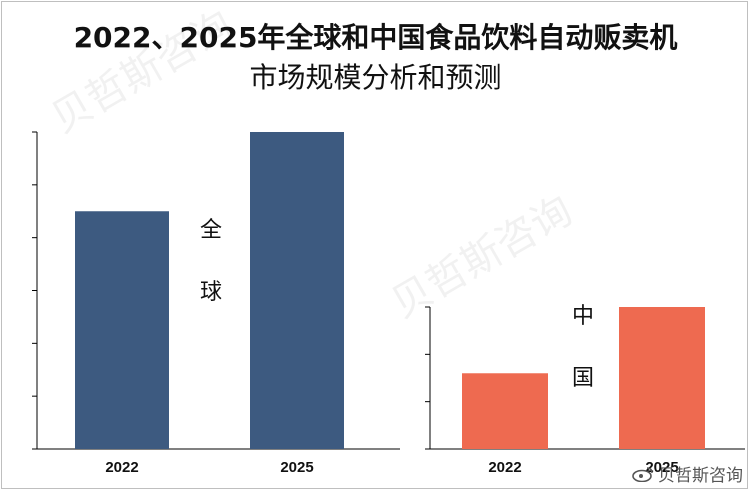 The height and width of the screenshot is (492, 751). Describe the element at coordinates (583, 316) in the screenshot. I see `china-label-char-1: 中` at that location.